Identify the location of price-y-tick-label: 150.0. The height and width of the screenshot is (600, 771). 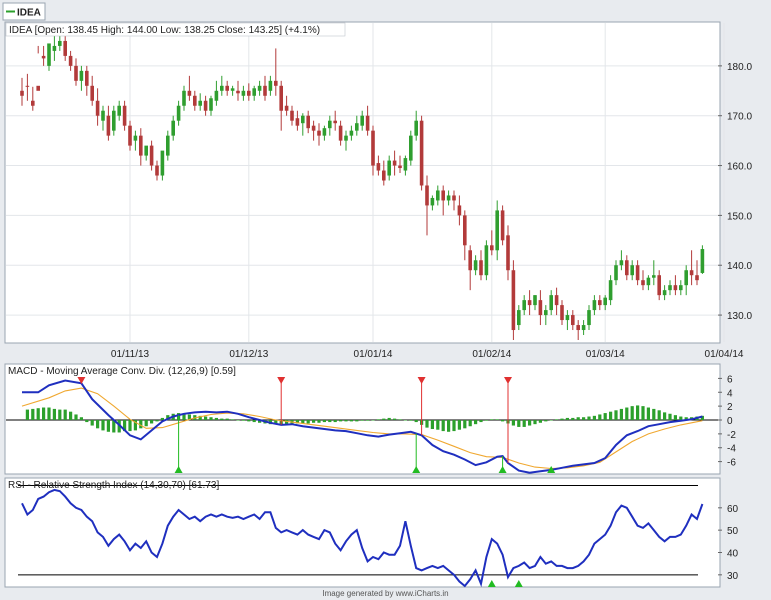
(739, 216).